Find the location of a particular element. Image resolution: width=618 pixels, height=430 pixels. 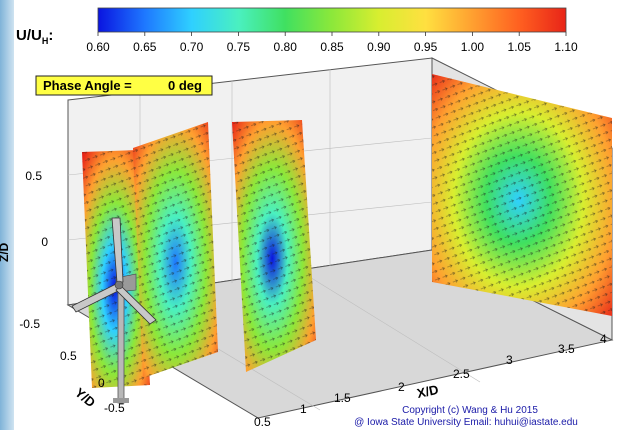

x-tick-label: 1 is located at coordinates (303, 409).